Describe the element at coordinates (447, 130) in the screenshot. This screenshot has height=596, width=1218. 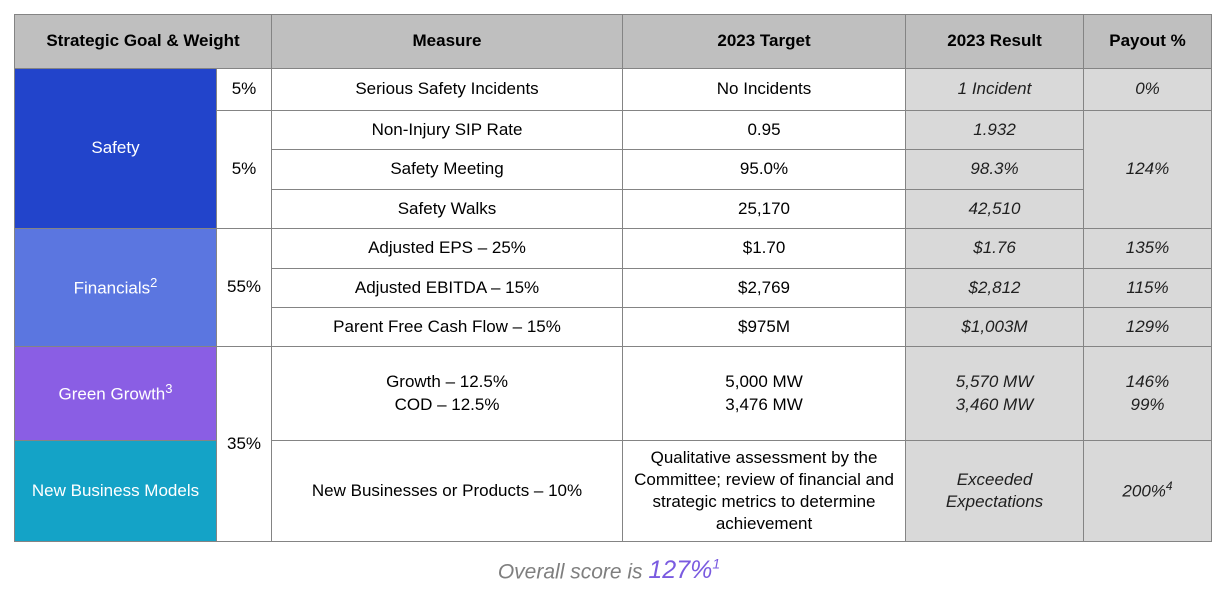
I see `measure-non-injury-sip-rate: Non-Injury SIP Rate` at that location.